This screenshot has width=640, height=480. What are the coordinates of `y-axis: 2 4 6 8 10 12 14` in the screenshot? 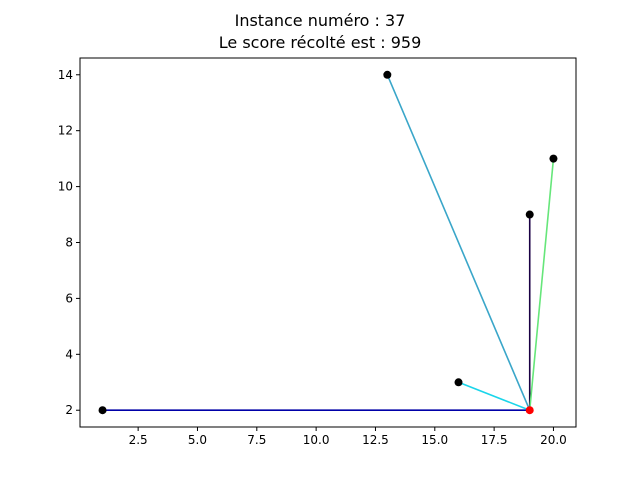 It's located at (69, 242).